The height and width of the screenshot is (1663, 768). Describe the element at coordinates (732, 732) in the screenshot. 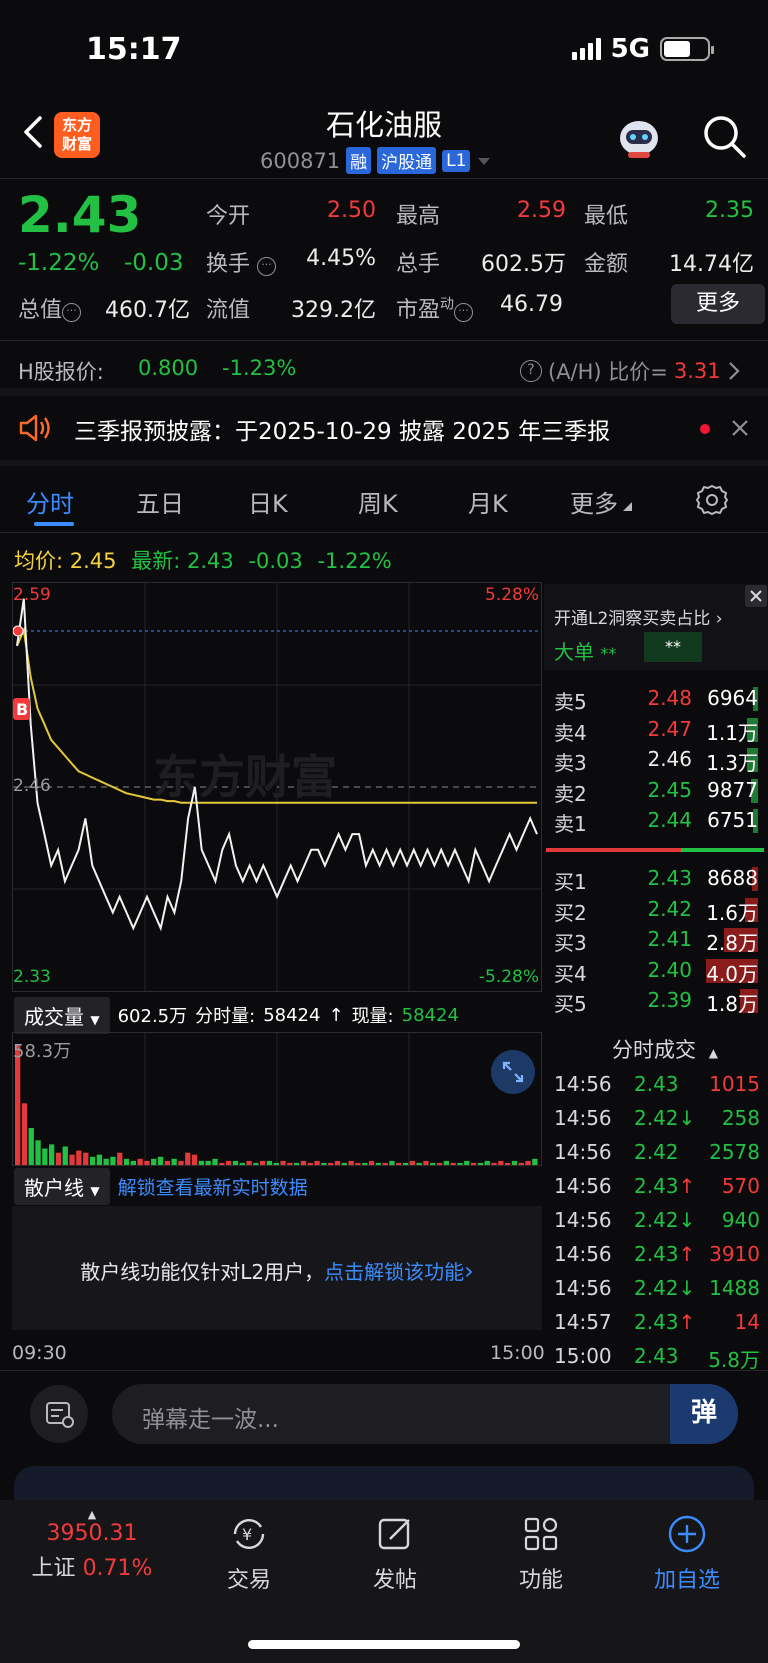

I see `order-volume: 1.1万` at that location.